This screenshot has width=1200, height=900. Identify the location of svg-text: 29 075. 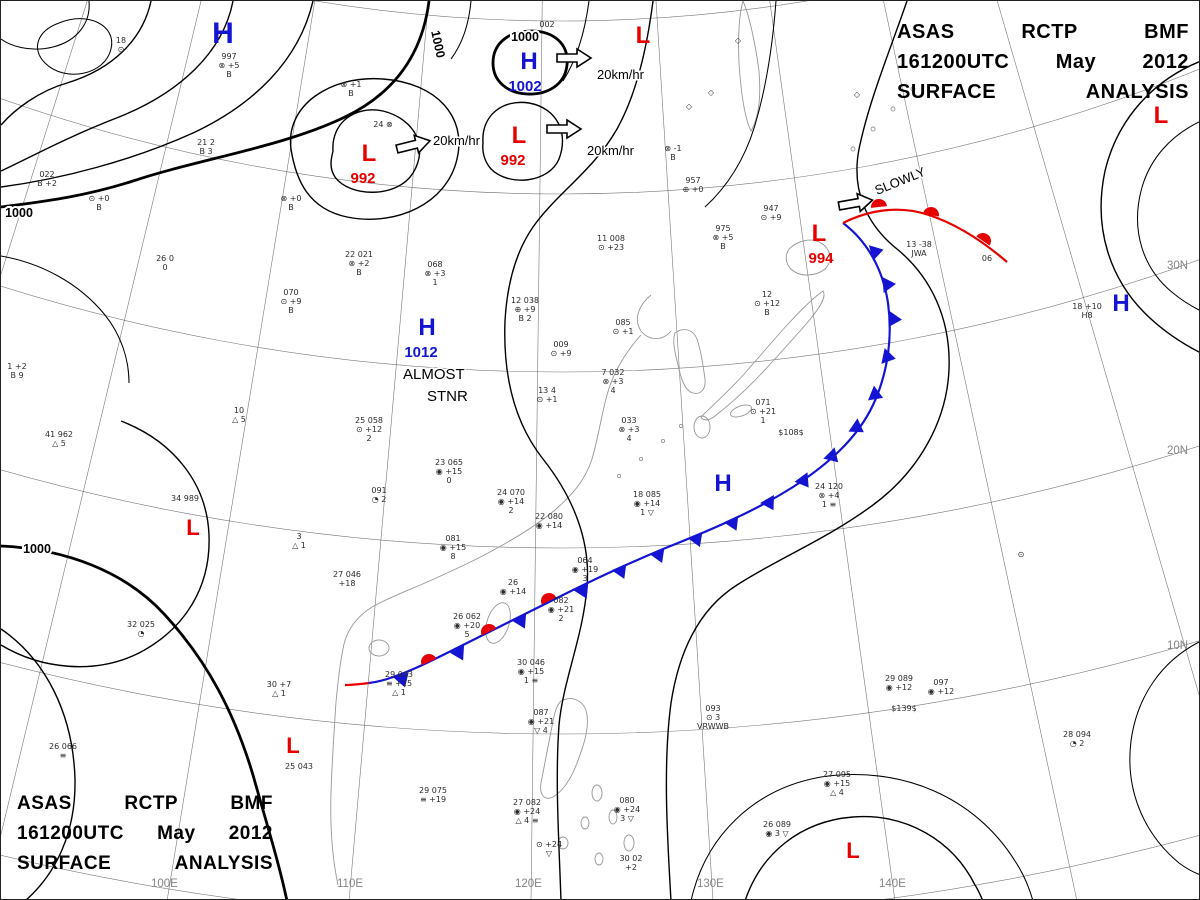
(433, 790).